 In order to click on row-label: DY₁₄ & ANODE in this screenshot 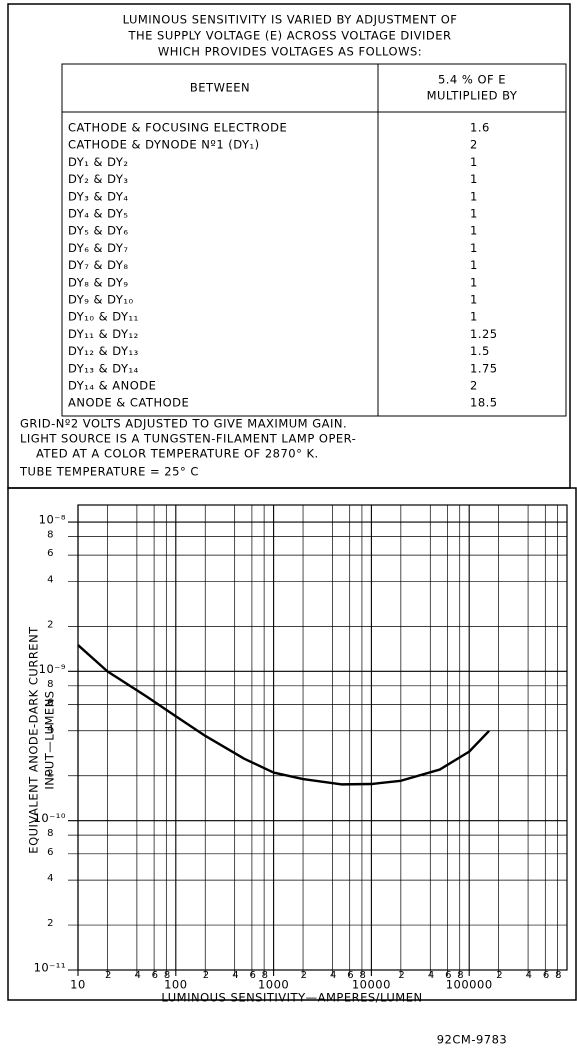, I will do `click(112, 386)`.